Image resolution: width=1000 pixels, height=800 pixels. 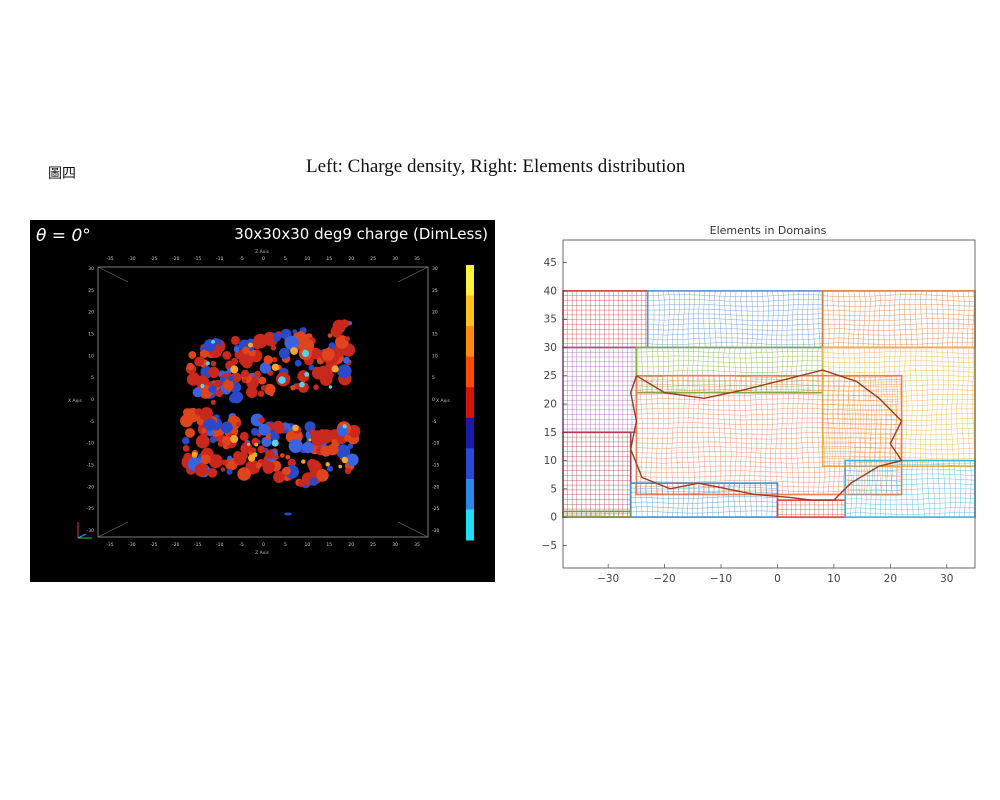 I want to click on tick-label-left: -5, so click(x=92, y=422).